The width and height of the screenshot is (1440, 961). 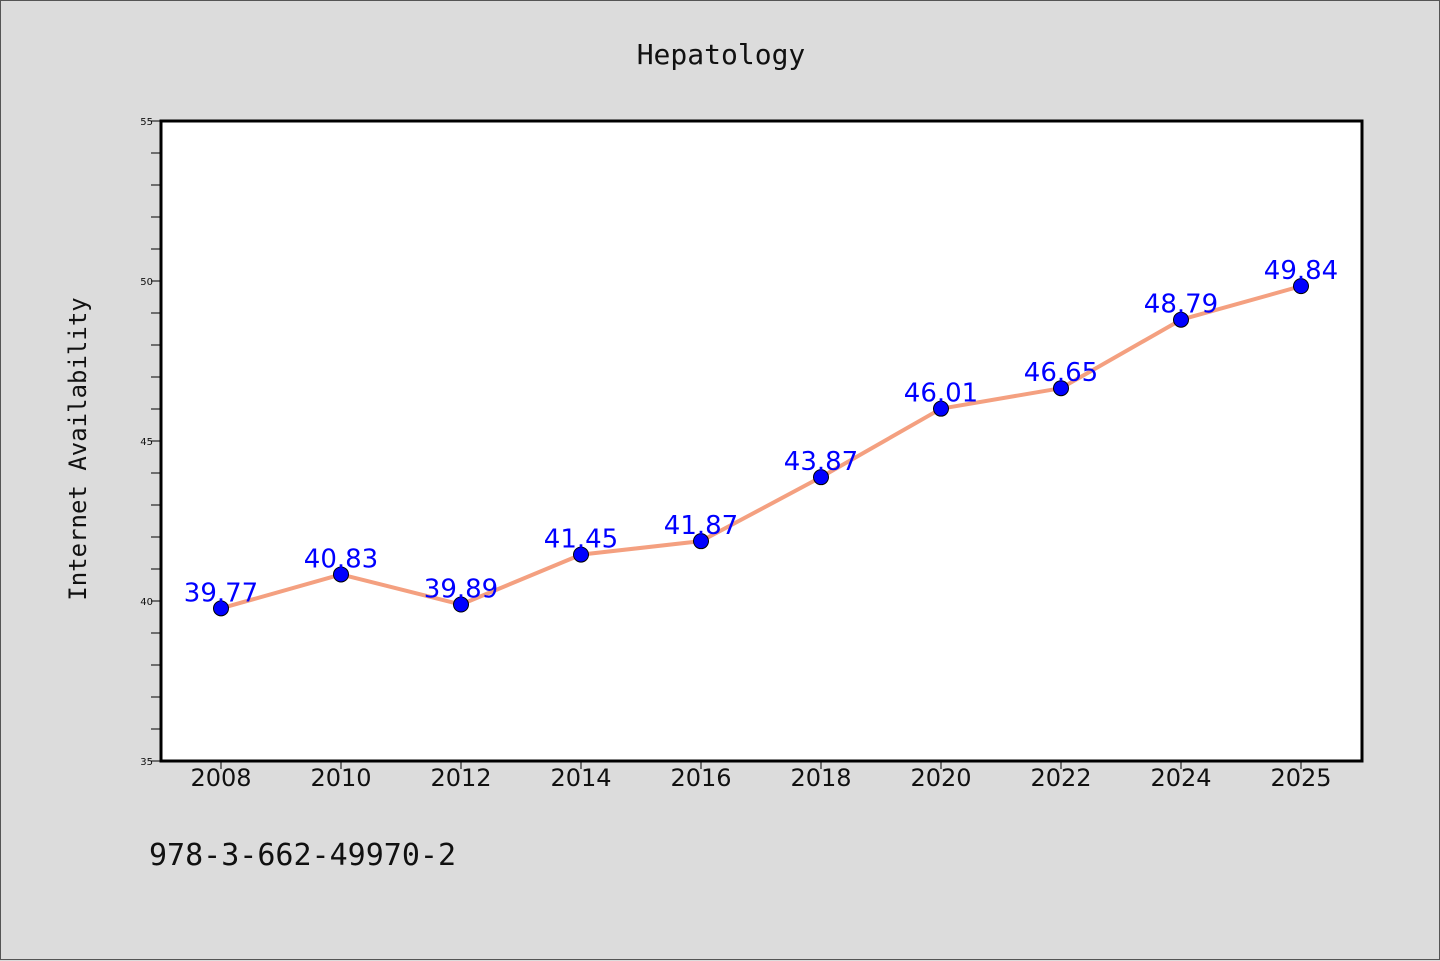 What do you see at coordinates (1181, 305) in the screenshot?
I see `data-label: 48.79` at bounding box center [1181, 305].